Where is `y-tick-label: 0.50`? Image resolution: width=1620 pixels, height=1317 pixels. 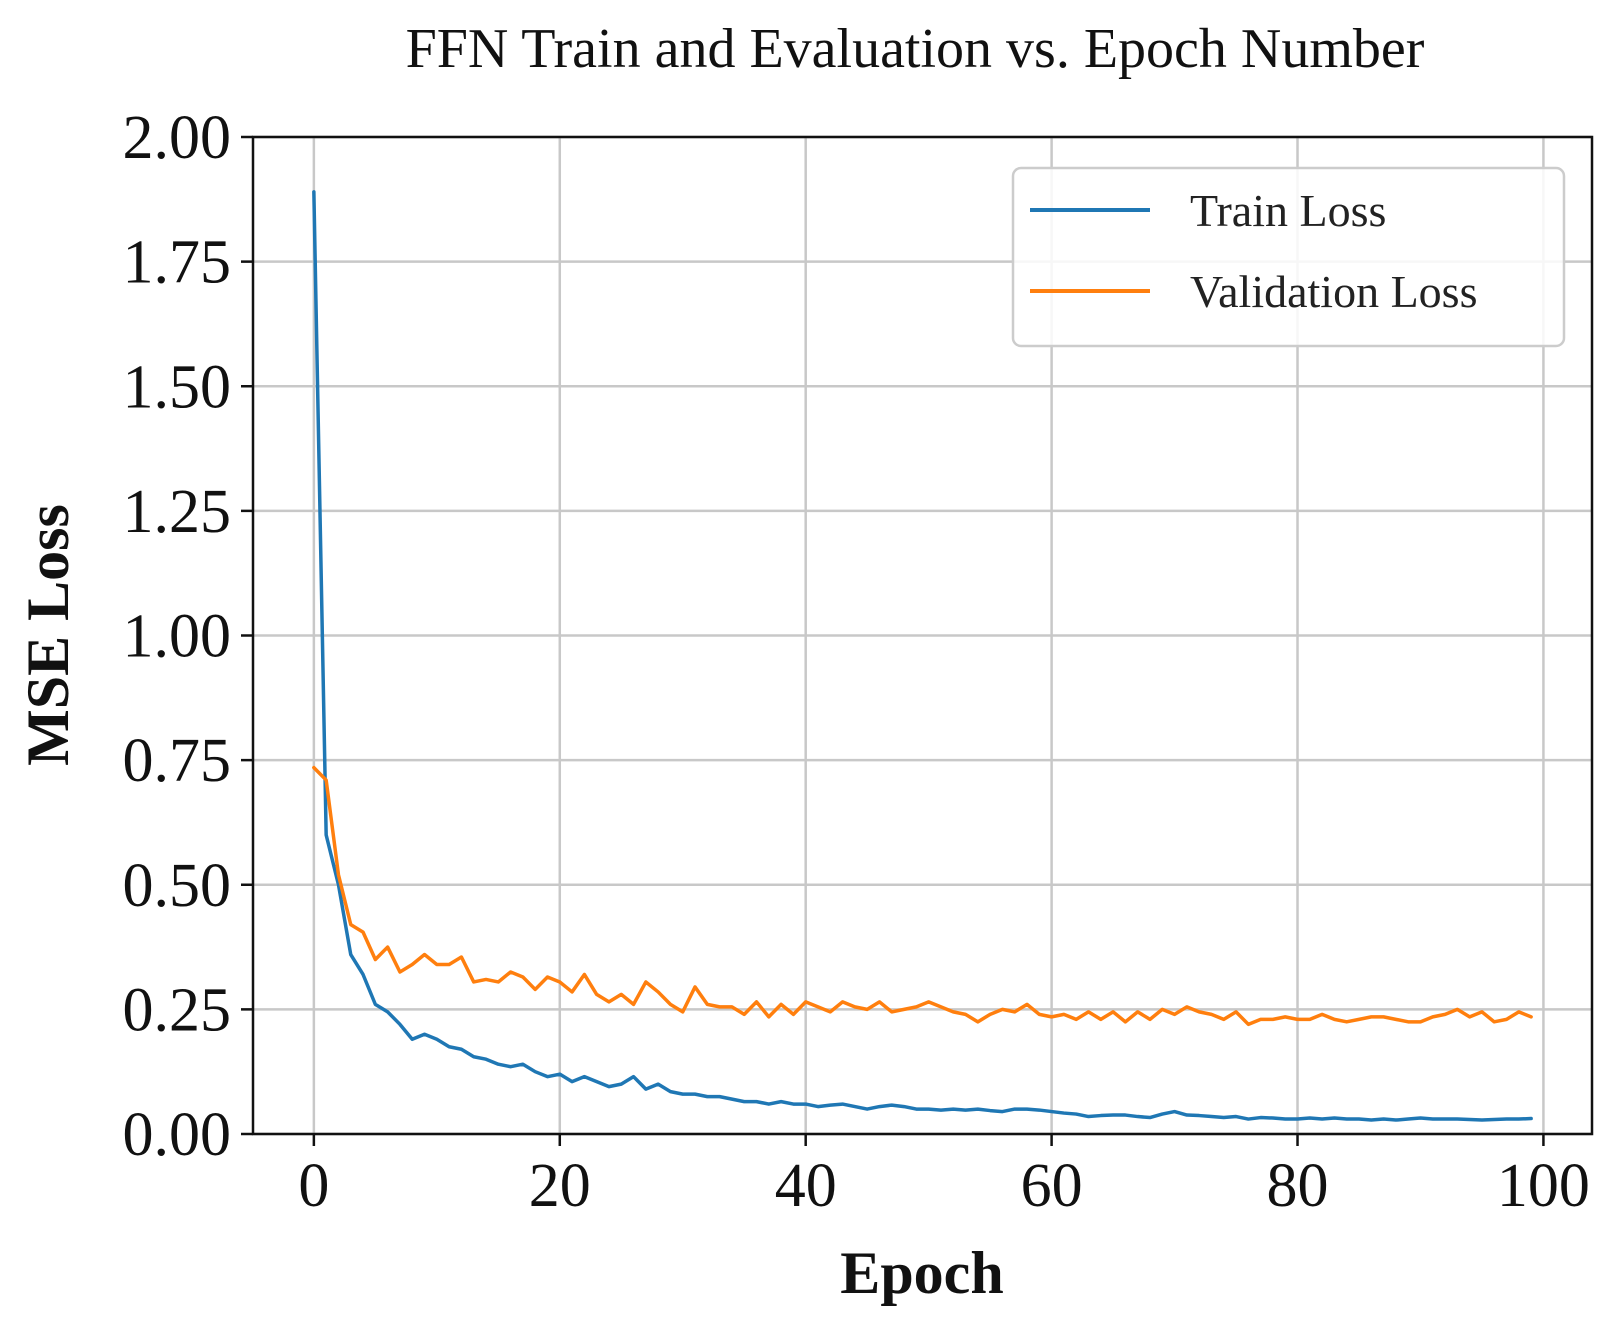 y-tick-label: 0.50 is located at coordinates (177, 886).